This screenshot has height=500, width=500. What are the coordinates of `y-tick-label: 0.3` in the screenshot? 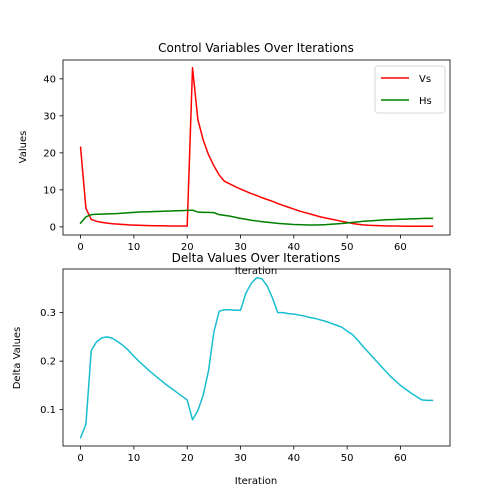 It's located at (48, 313).